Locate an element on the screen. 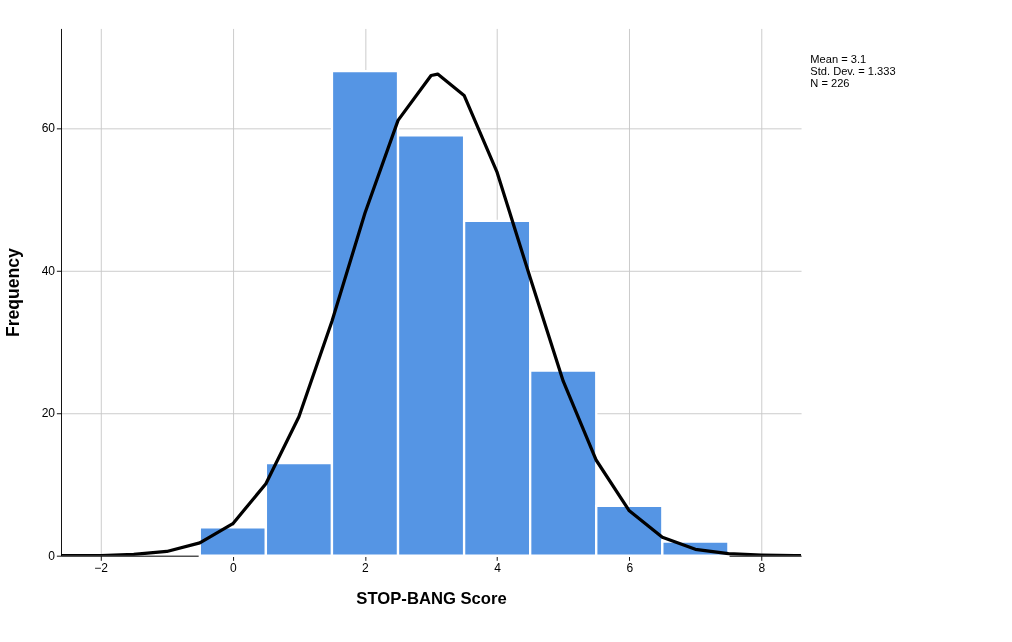 Image resolution: width=1012 pixels, height=642 pixels. x-tick-label: 2 is located at coordinates (366, 567).